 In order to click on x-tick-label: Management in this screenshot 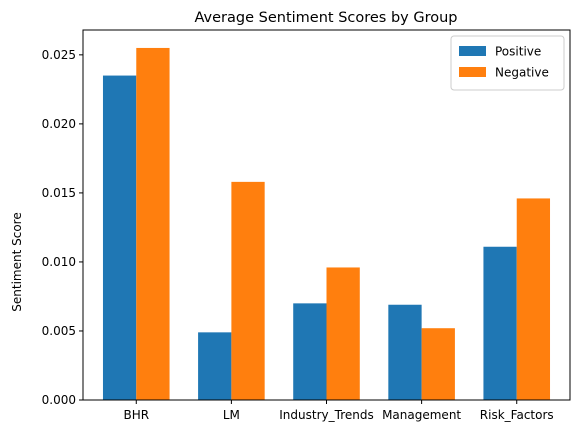, I will do `click(421, 415)`.